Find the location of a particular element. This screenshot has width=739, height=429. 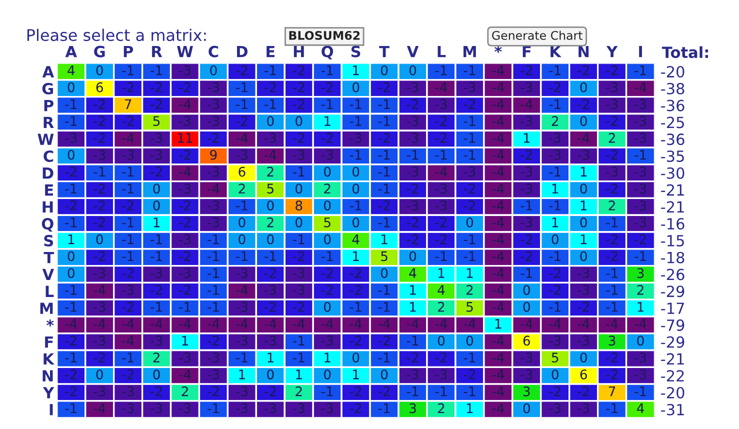

y2-tick-label: -16 is located at coordinates (672, 224).